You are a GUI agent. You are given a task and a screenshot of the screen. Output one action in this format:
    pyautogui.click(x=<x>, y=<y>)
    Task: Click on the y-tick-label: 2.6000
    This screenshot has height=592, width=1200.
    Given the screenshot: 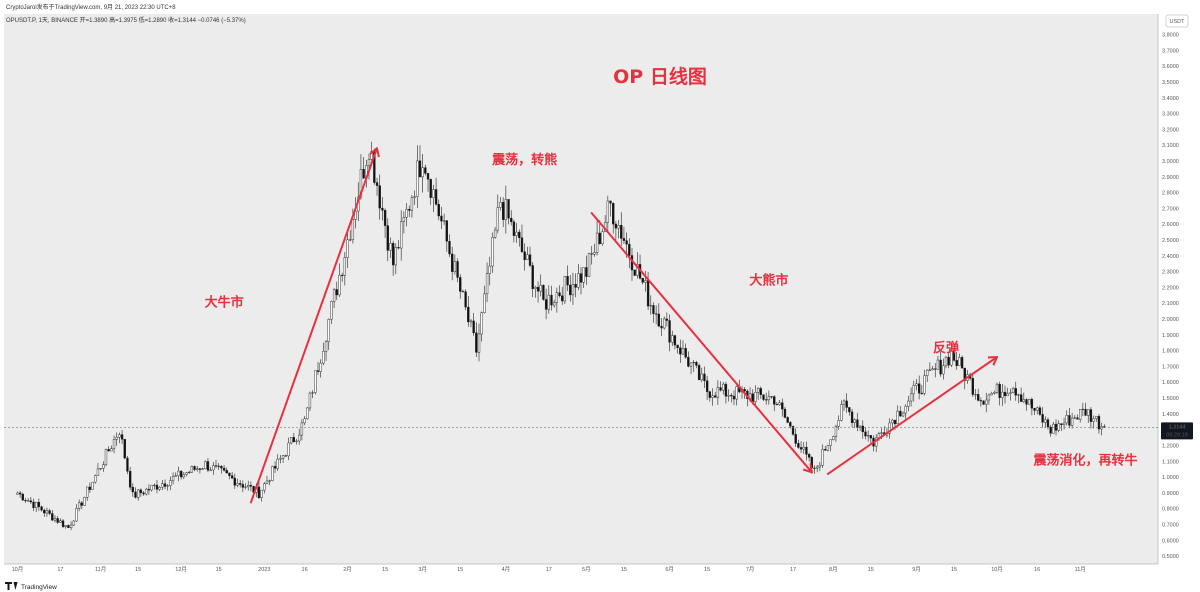 What is the action you would take?
    pyautogui.click(x=1170, y=225)
    